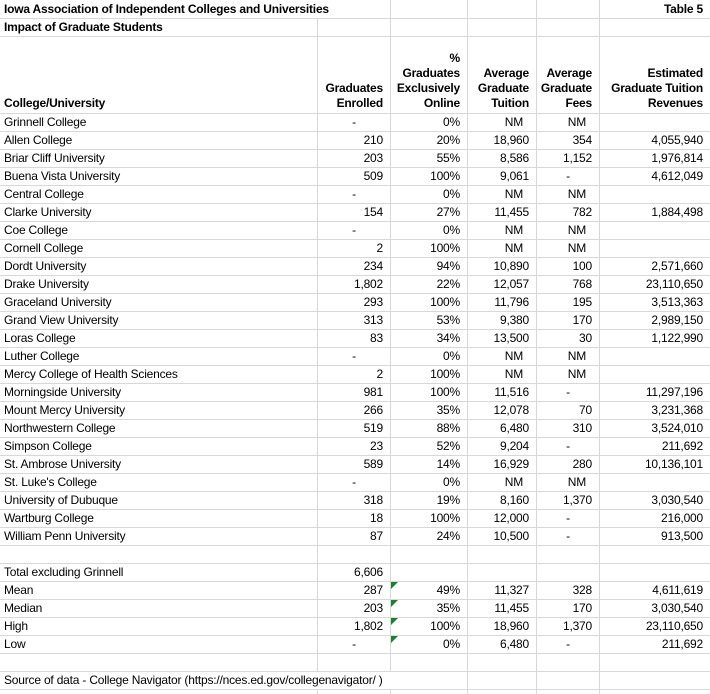 The width and height of the screenshot is (710, 694). Describe the element at coordinates (429, 464) in the screenshot. I see `cell-pct-online: 14%` at that location.